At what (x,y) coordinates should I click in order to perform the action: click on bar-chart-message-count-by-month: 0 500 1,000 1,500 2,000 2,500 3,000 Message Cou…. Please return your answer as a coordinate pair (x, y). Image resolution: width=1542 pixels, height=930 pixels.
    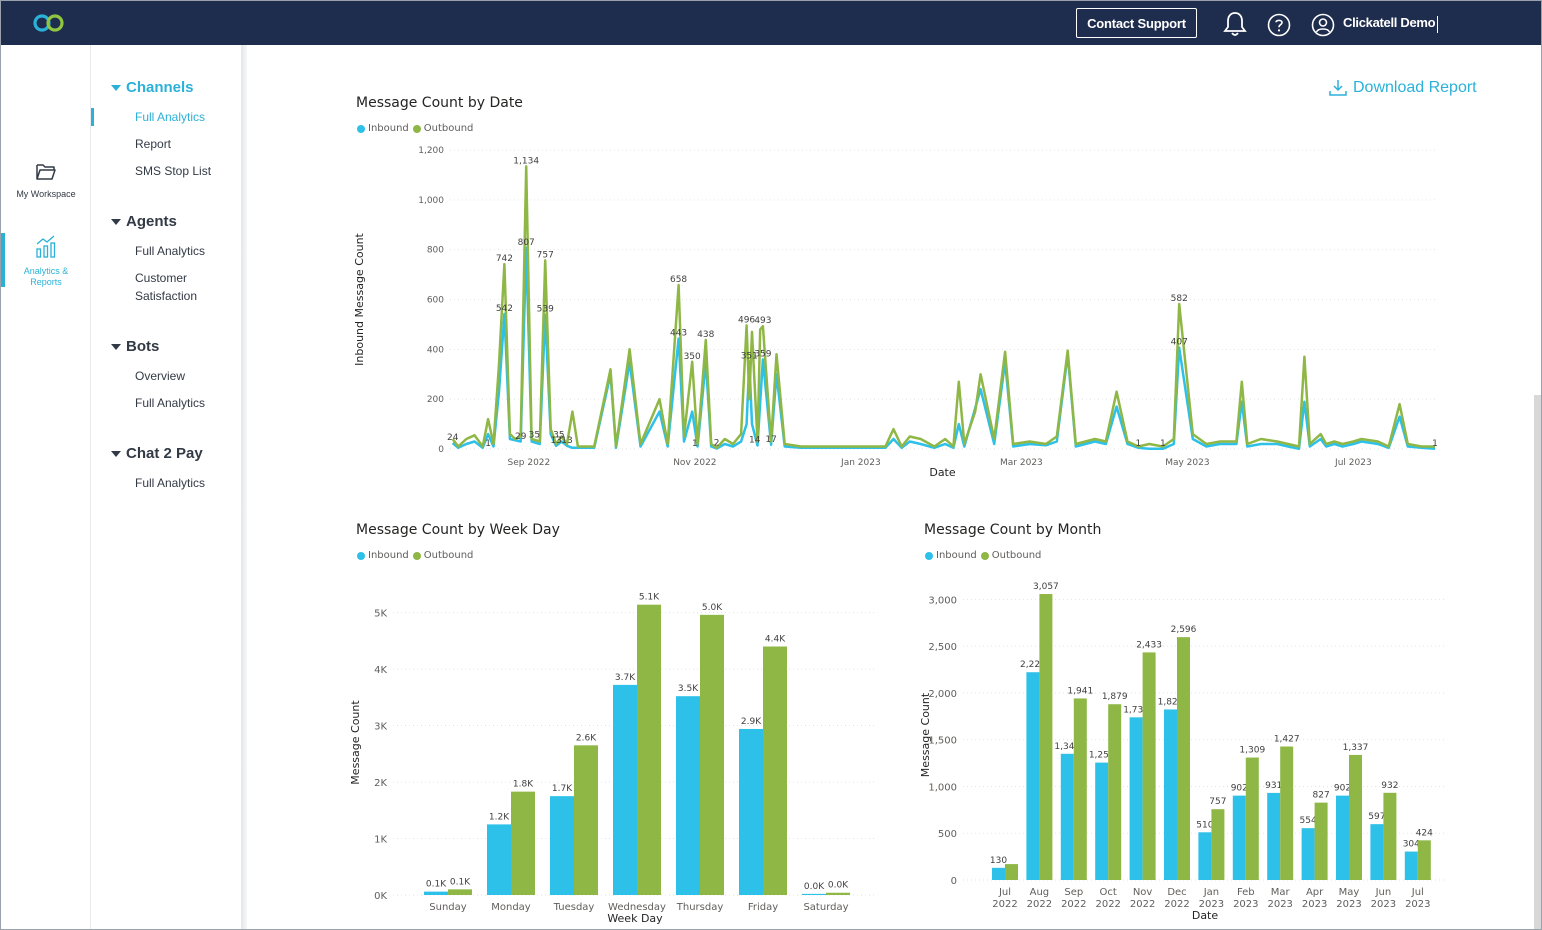
    Looking at the image, I should click on (1187, 749).